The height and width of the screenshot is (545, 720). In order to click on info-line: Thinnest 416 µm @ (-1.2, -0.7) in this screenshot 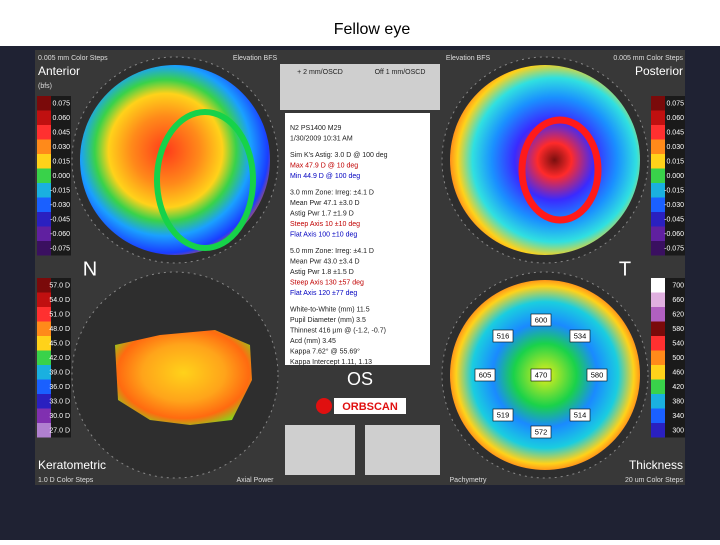, I will do `click(338, 330)`.